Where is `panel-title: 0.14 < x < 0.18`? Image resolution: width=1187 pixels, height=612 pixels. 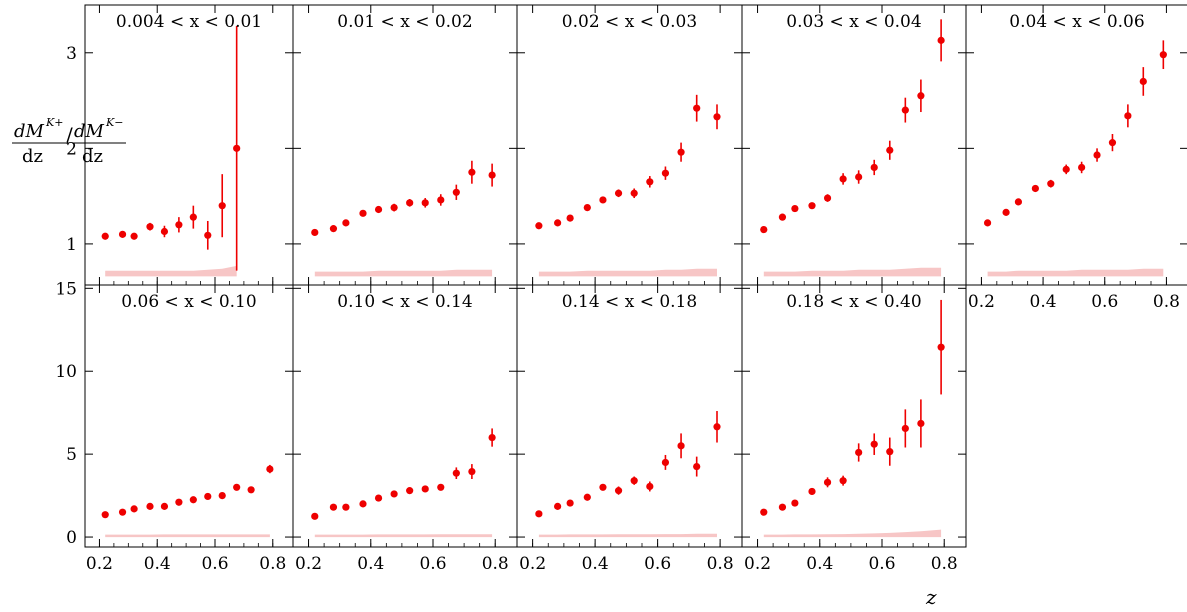 panel-title: 0.14 < x < 0.18 is located at coordinates (629, 302).